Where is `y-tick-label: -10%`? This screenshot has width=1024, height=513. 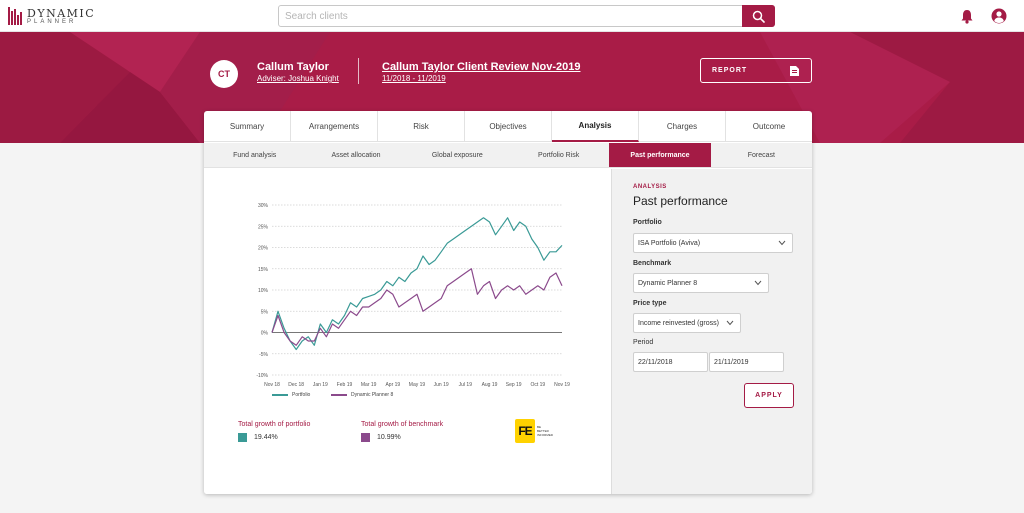 y-tick-label: -10% is located at coordinates (262, 376).